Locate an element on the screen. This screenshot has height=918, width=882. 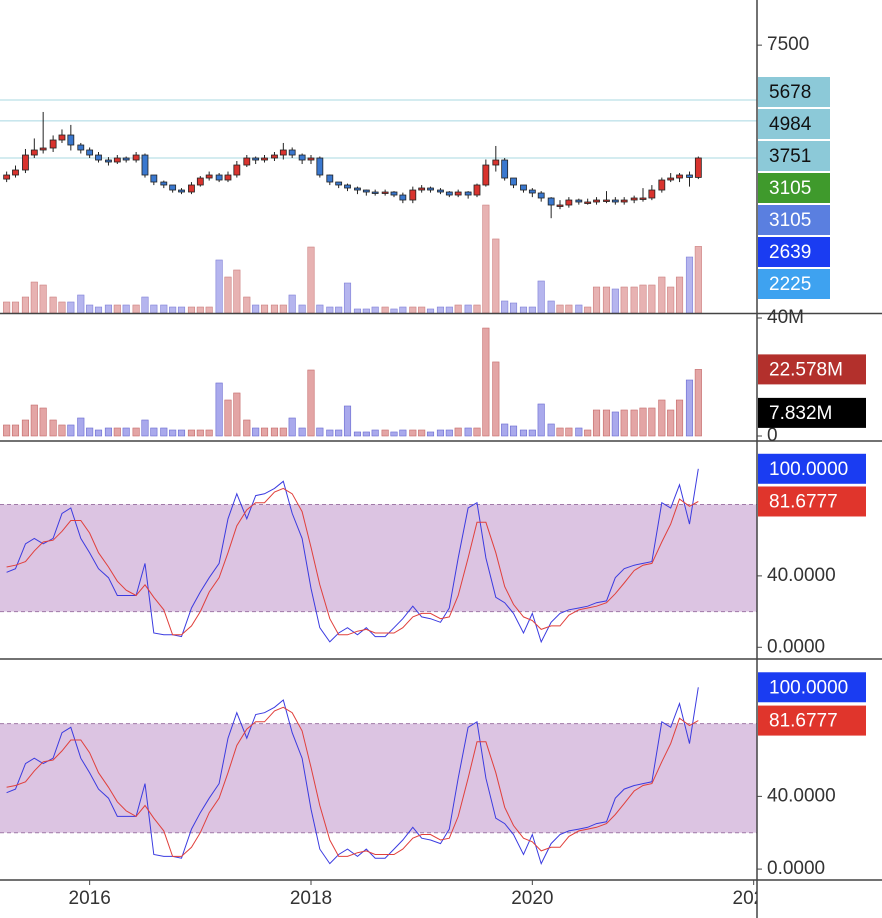
price-marker-label: 4984 is located at coordinates (790, 124).